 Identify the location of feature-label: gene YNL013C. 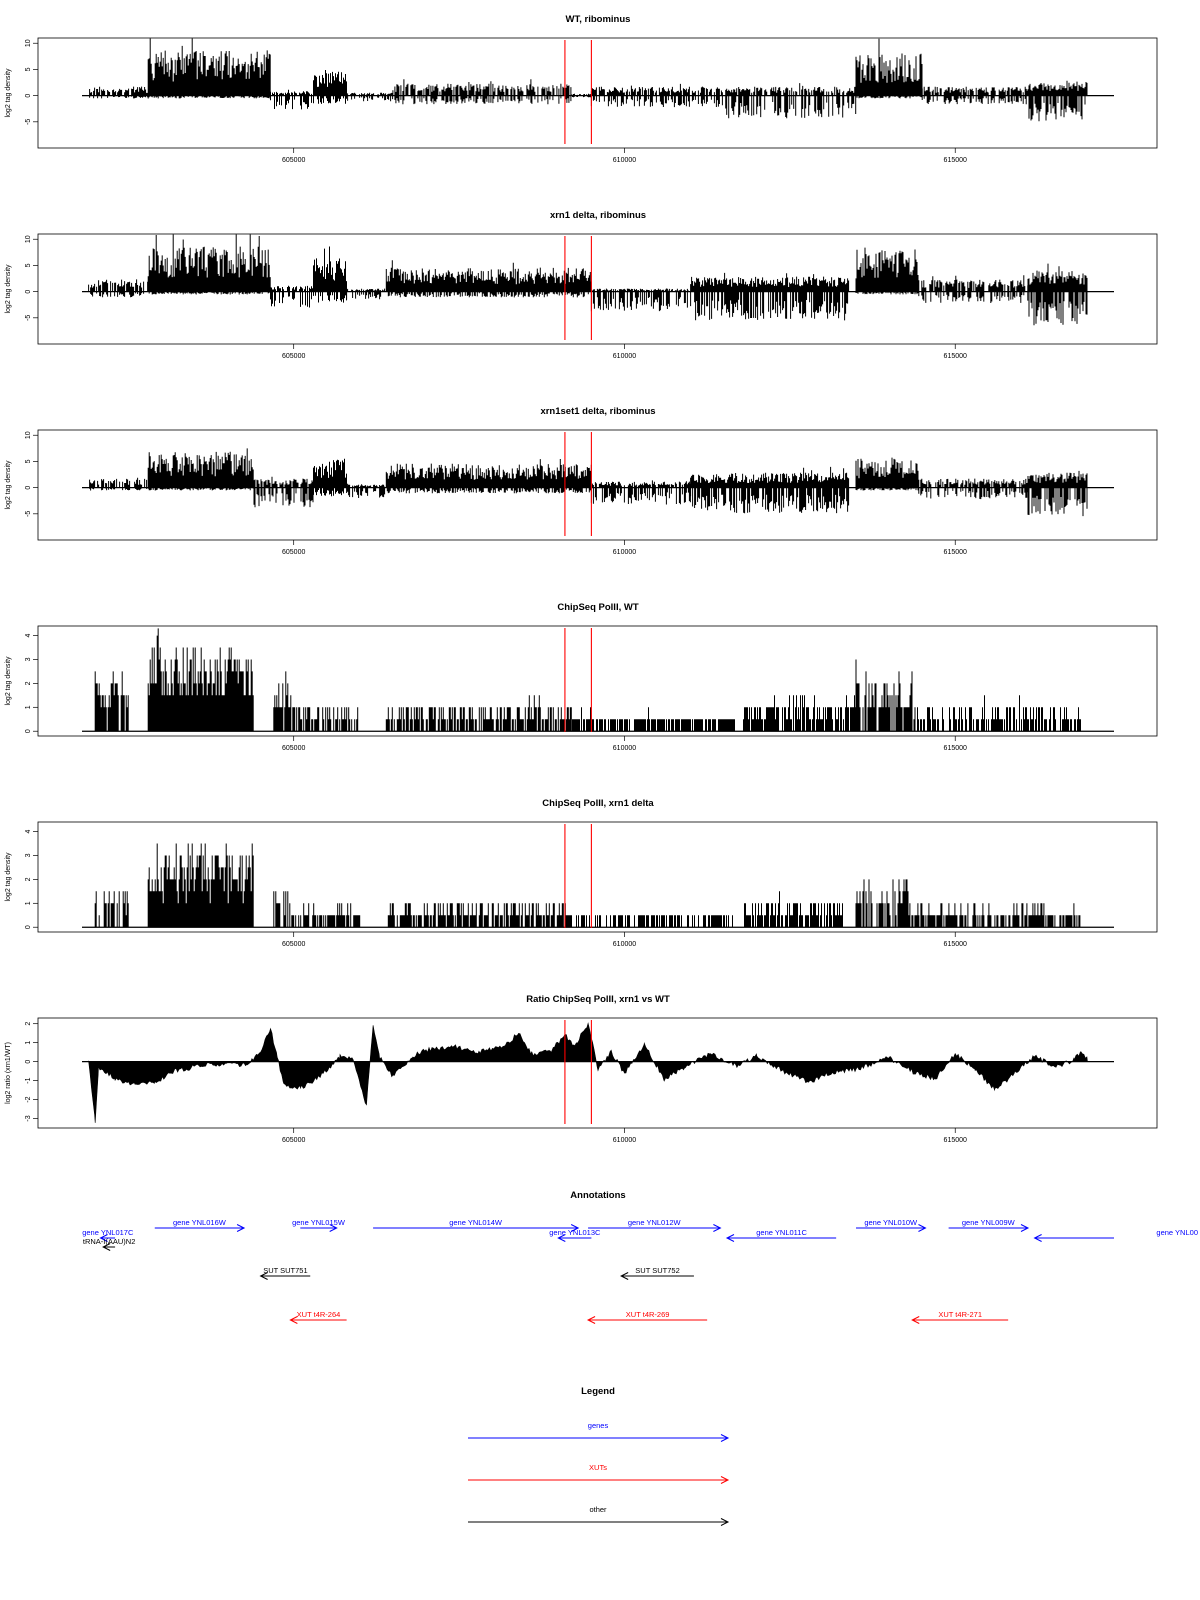
(575, 1232).